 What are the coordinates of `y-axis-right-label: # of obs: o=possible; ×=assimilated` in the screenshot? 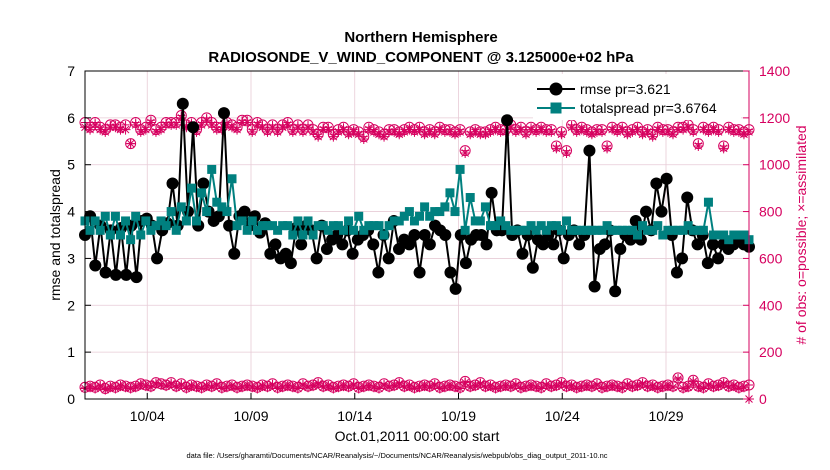 It's located at (801, 234).